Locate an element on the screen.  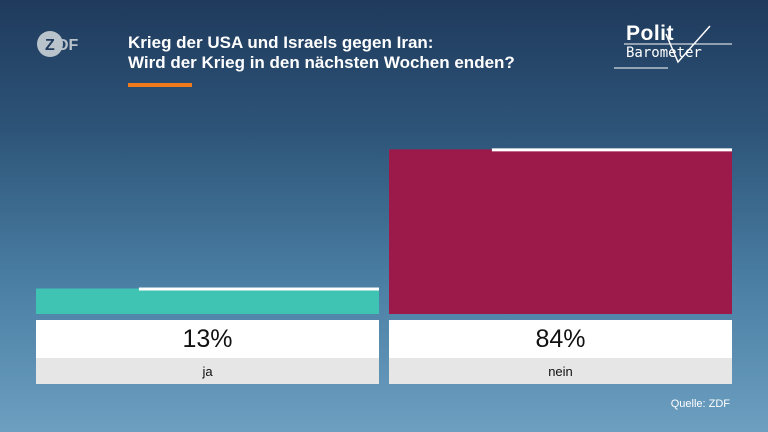
svg-text: DF is located at coordinates (68, 45).